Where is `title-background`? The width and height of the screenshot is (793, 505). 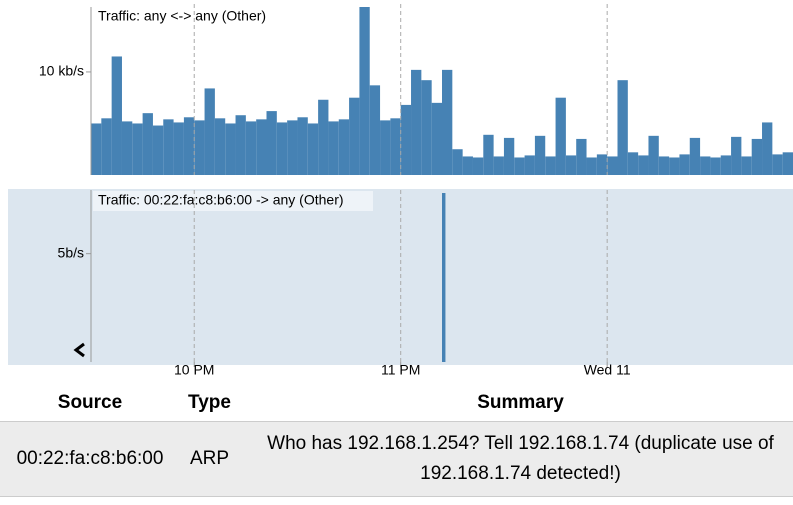
title-background is located at coordinates (233, 201).